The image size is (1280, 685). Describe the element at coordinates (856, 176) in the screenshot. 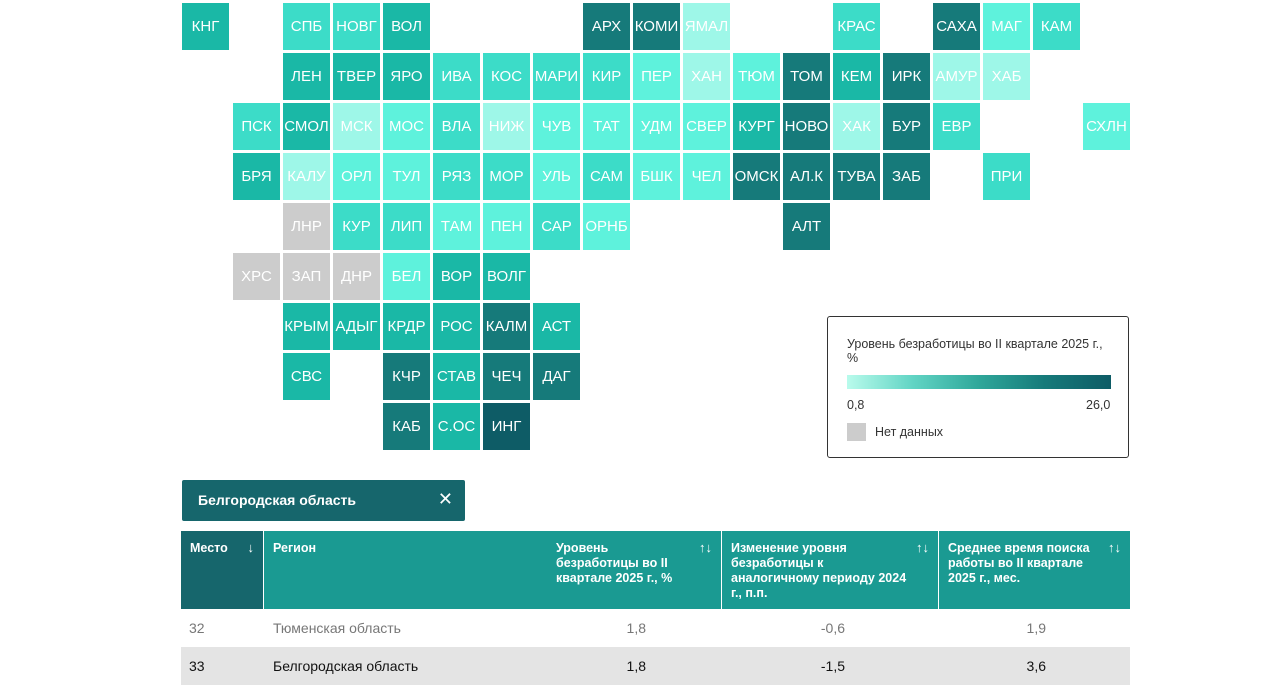

I see `region-tile: ТУВА` at that location.